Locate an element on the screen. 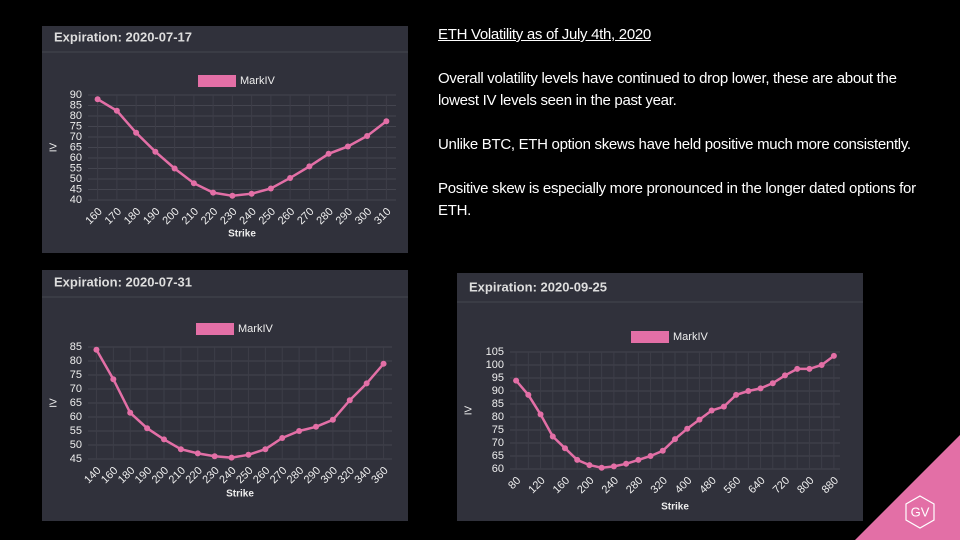 The width and height of the screenshot is (960, 540). logo-hexagon is located at coordinates (920, 512).